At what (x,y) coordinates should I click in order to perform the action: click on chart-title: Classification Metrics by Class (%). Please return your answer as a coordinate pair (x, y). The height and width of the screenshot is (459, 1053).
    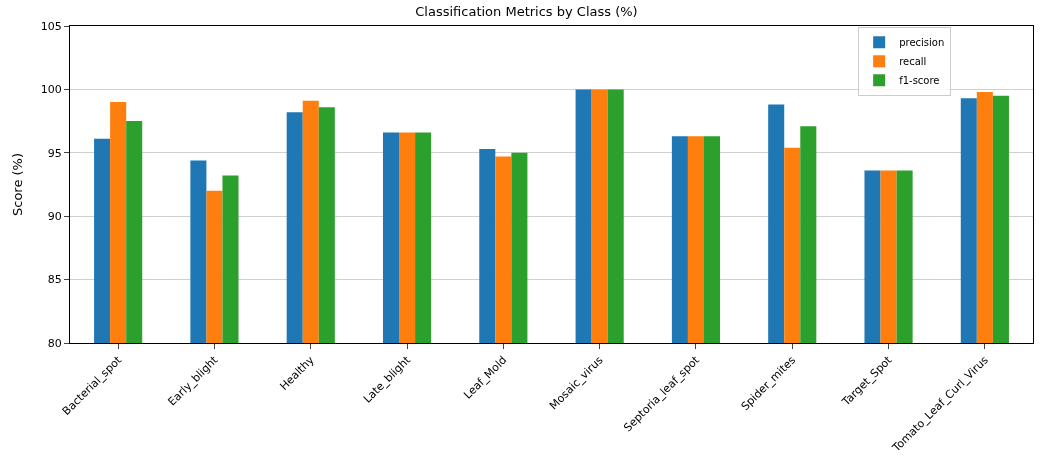
    Looking at the image, I should click on (526, 11).